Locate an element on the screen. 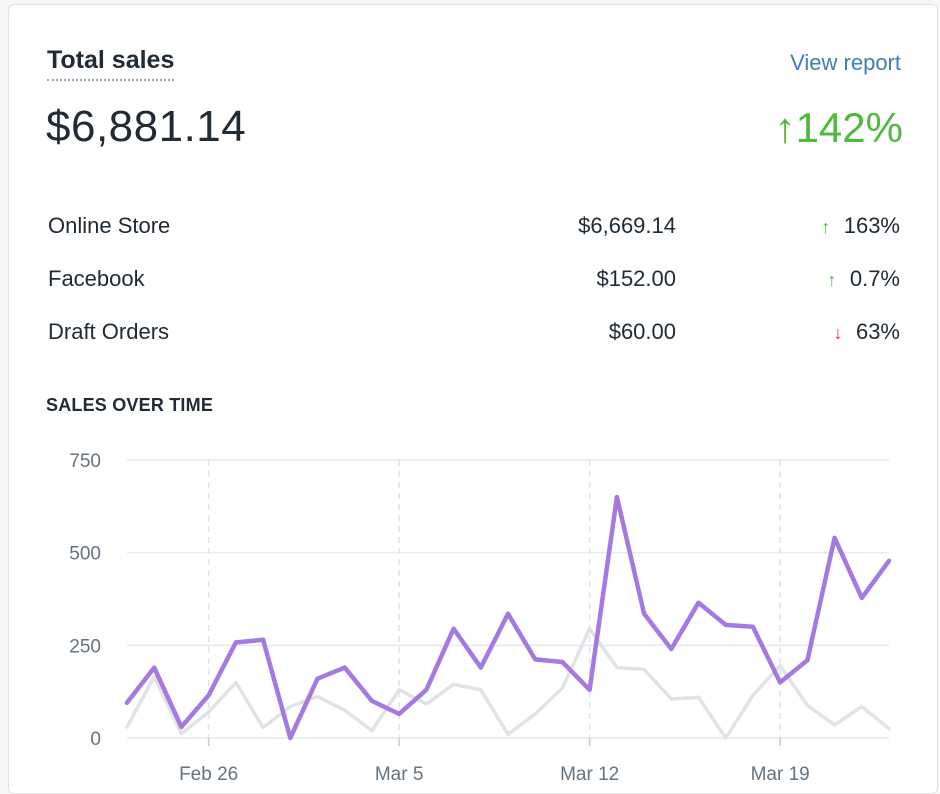 The width and height of the screenshot is (940, 794). y-tick-label: 0 is located at coordinates (95, 739).